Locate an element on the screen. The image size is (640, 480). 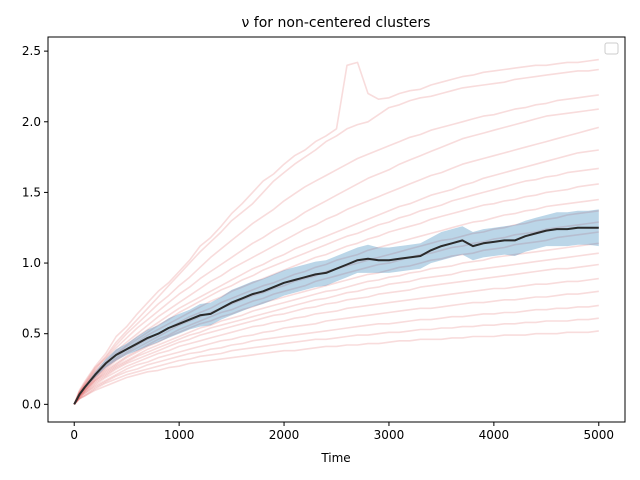
x-tick-label-4000: 4000 is located at coordinates (494, 435).